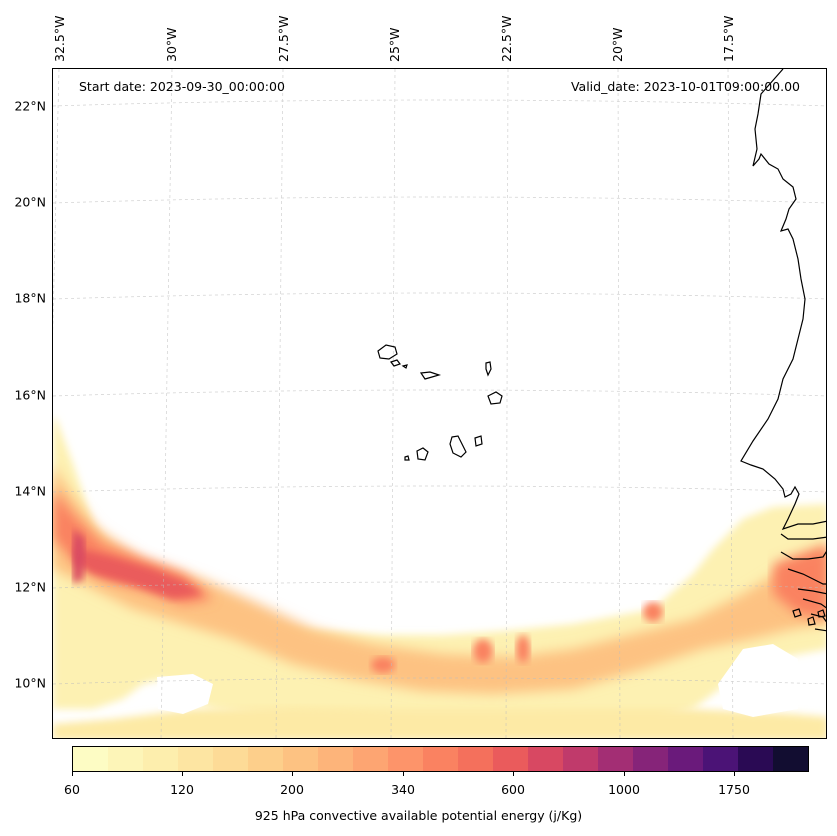 Image resolution: width=837 pixels, height=836 pixels. What do you see at coordinates (653, 612) in the screenshot?
I see `cape-cell-c` at bounding box center [653, 612].